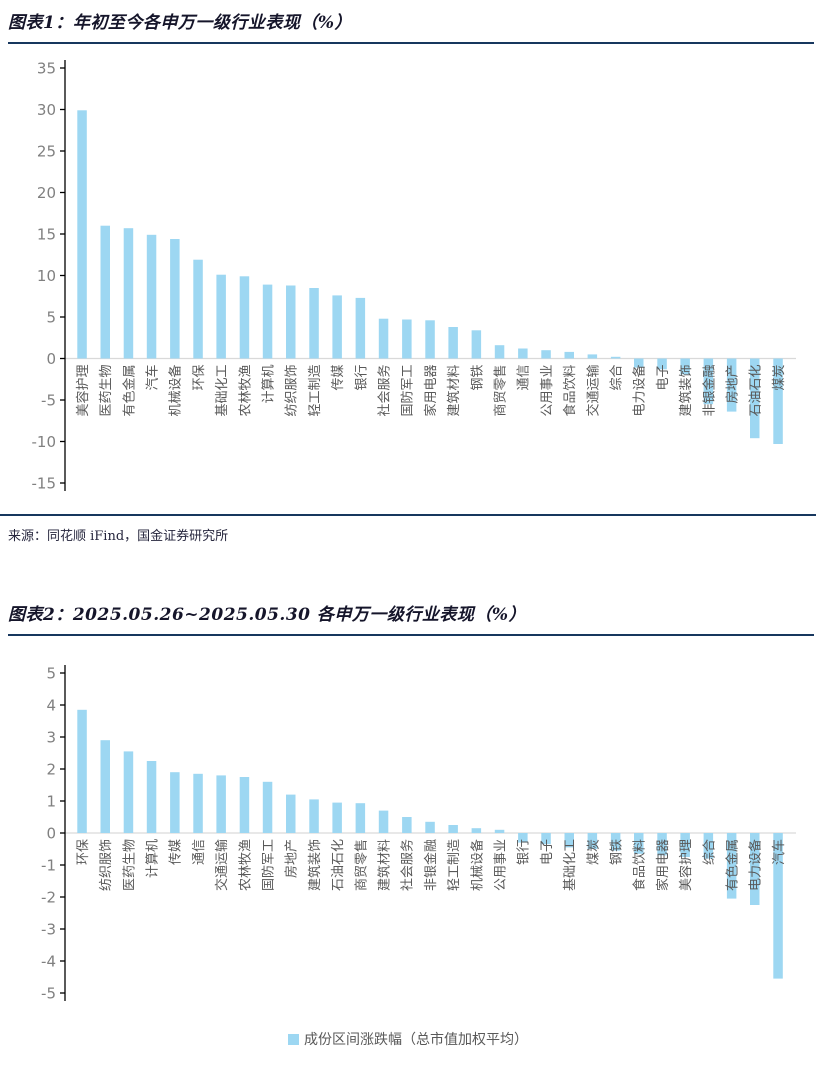 This screenshot has height=1067, width=816. Describe the element at coordinates (592, 356) in the screenshot. I see `bar-交通运输` at that location.